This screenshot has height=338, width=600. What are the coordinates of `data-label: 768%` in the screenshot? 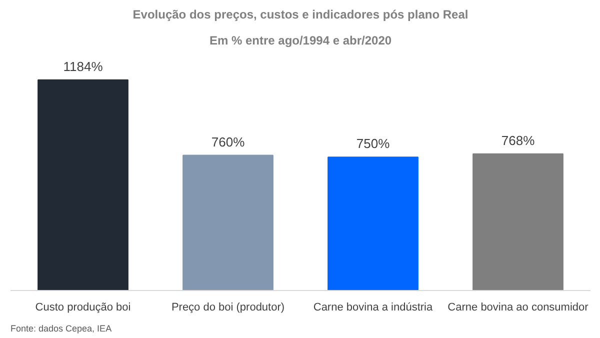 It's located at (518, 140).